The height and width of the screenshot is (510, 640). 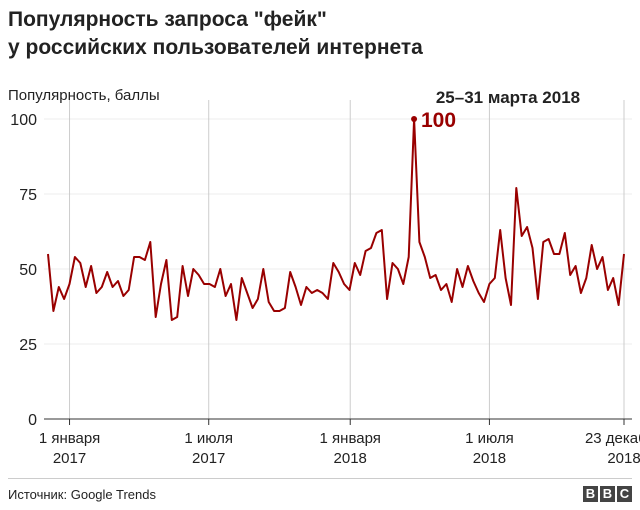 I want to click on chart-title-line1: Популярность запроса "фейк", so click(x=167, y=19).